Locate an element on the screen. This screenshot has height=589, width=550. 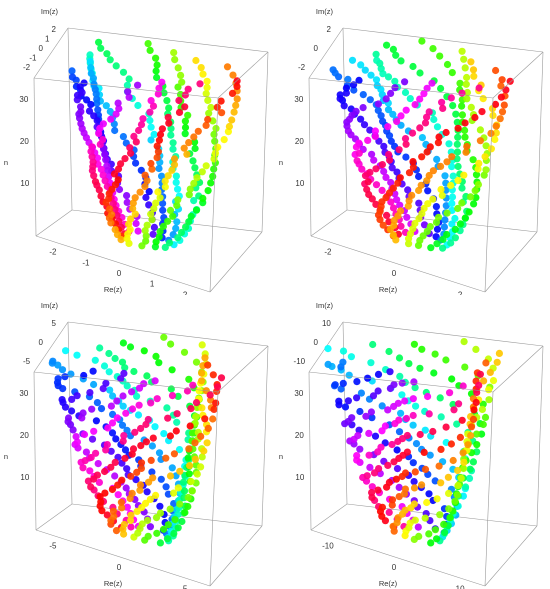
tick-label-re: -5 is located at coordinates (53, 546).